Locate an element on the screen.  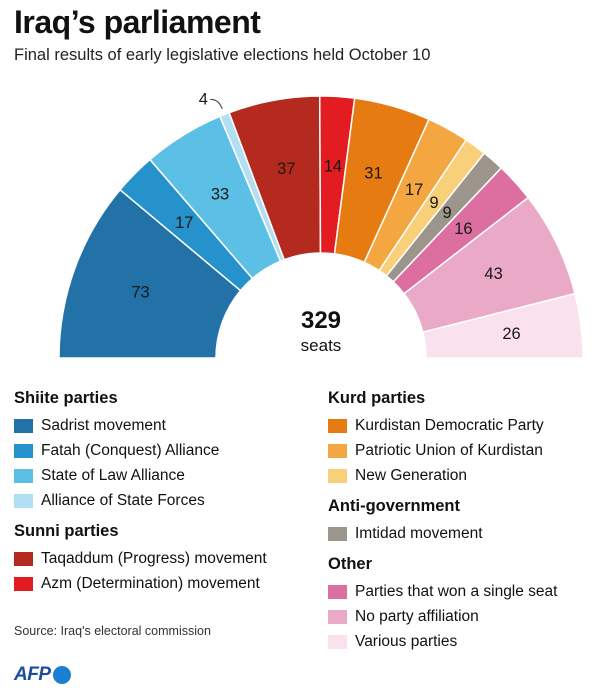
legend-item-sadrist-movement: Sadrist movement is located at coordinates (159, 425).